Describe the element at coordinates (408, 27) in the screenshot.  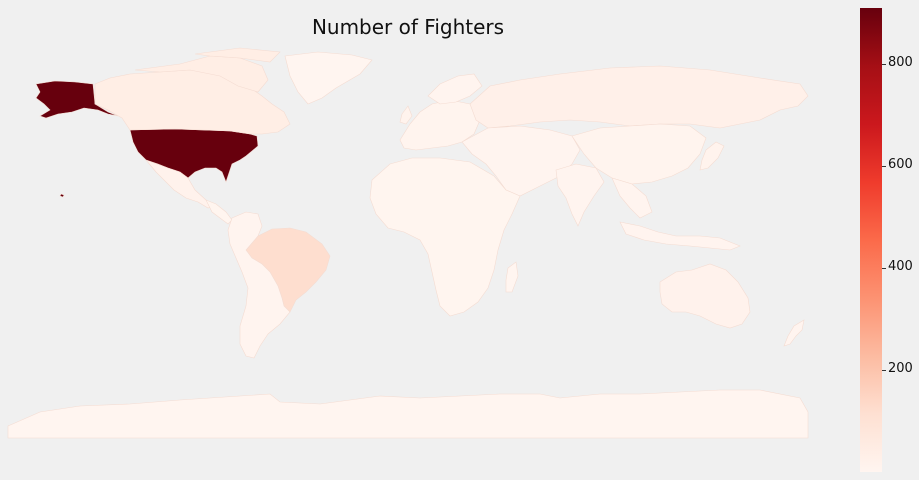
I see `map-title: Number of Fighters` at that location.